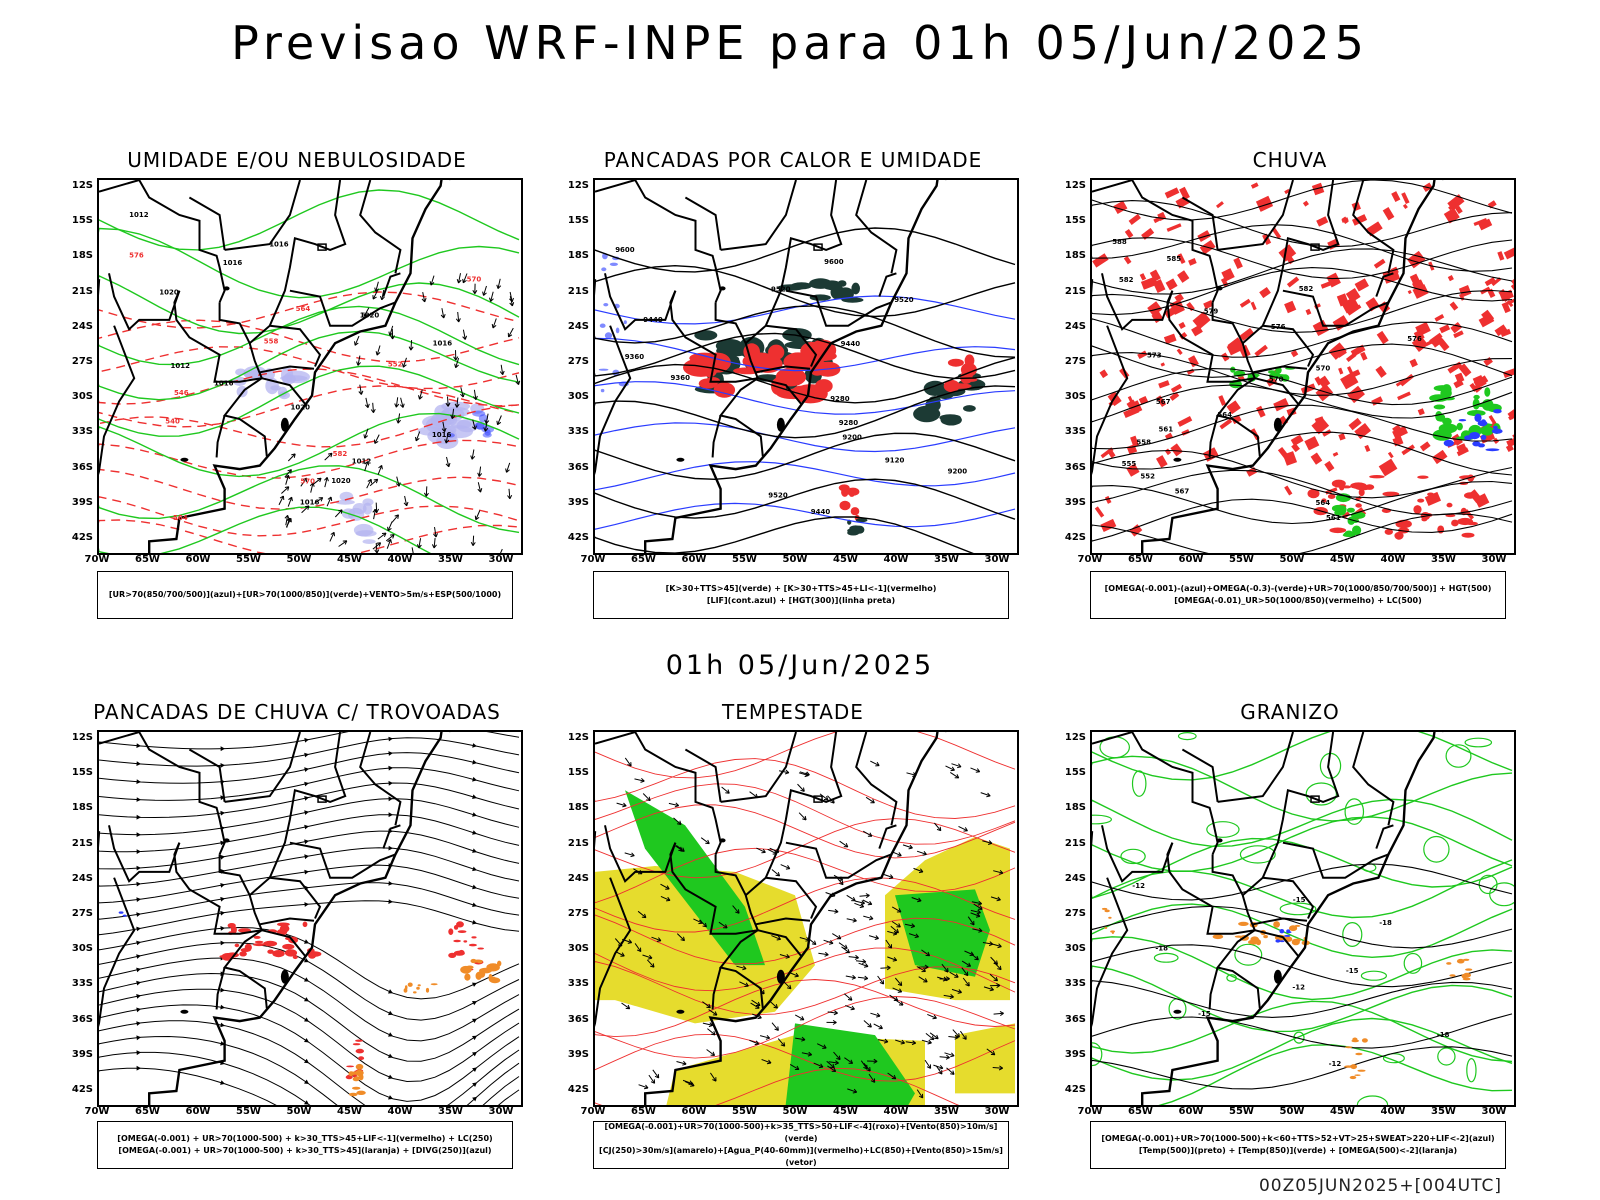  Describe the element at coordinates (1147, 477) in the screenshot. I see `contour-label: 552` at that location.